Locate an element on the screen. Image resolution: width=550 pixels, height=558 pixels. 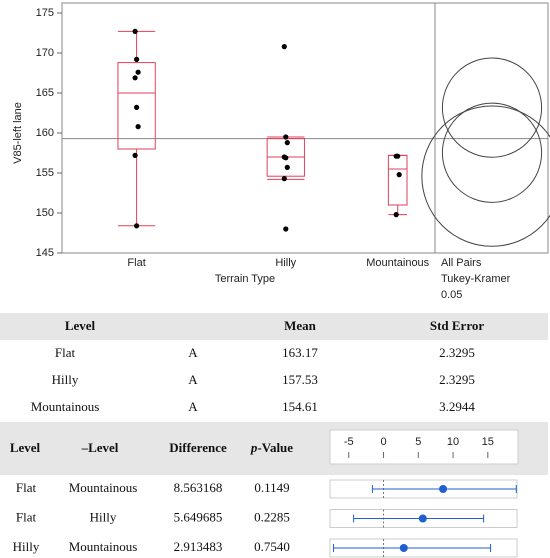
table-cell: 0.7540 is located at coordinates (272, 546).